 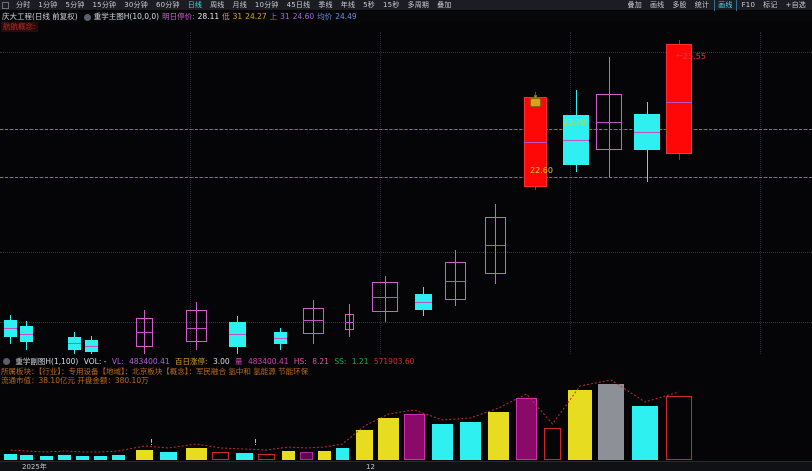 I want to click on tb-left-13: 5秒, so click(x=369, y=4).